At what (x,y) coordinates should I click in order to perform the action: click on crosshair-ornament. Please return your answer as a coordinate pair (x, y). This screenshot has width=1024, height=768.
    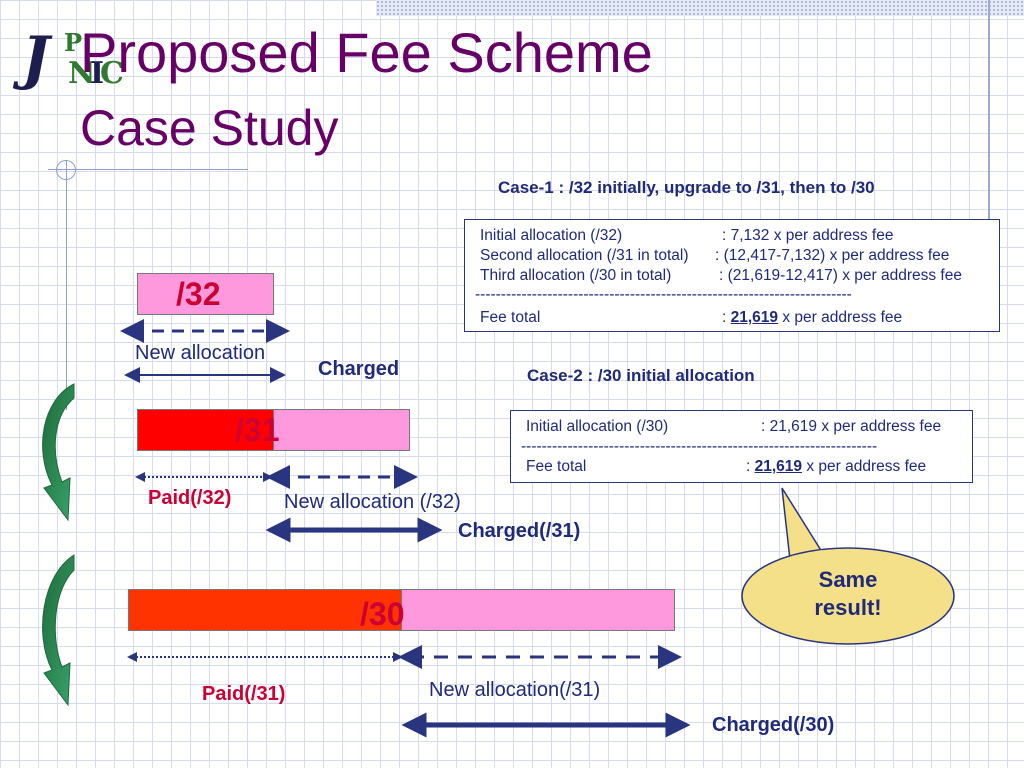
    Looking at the image, I should click on (66, 170).